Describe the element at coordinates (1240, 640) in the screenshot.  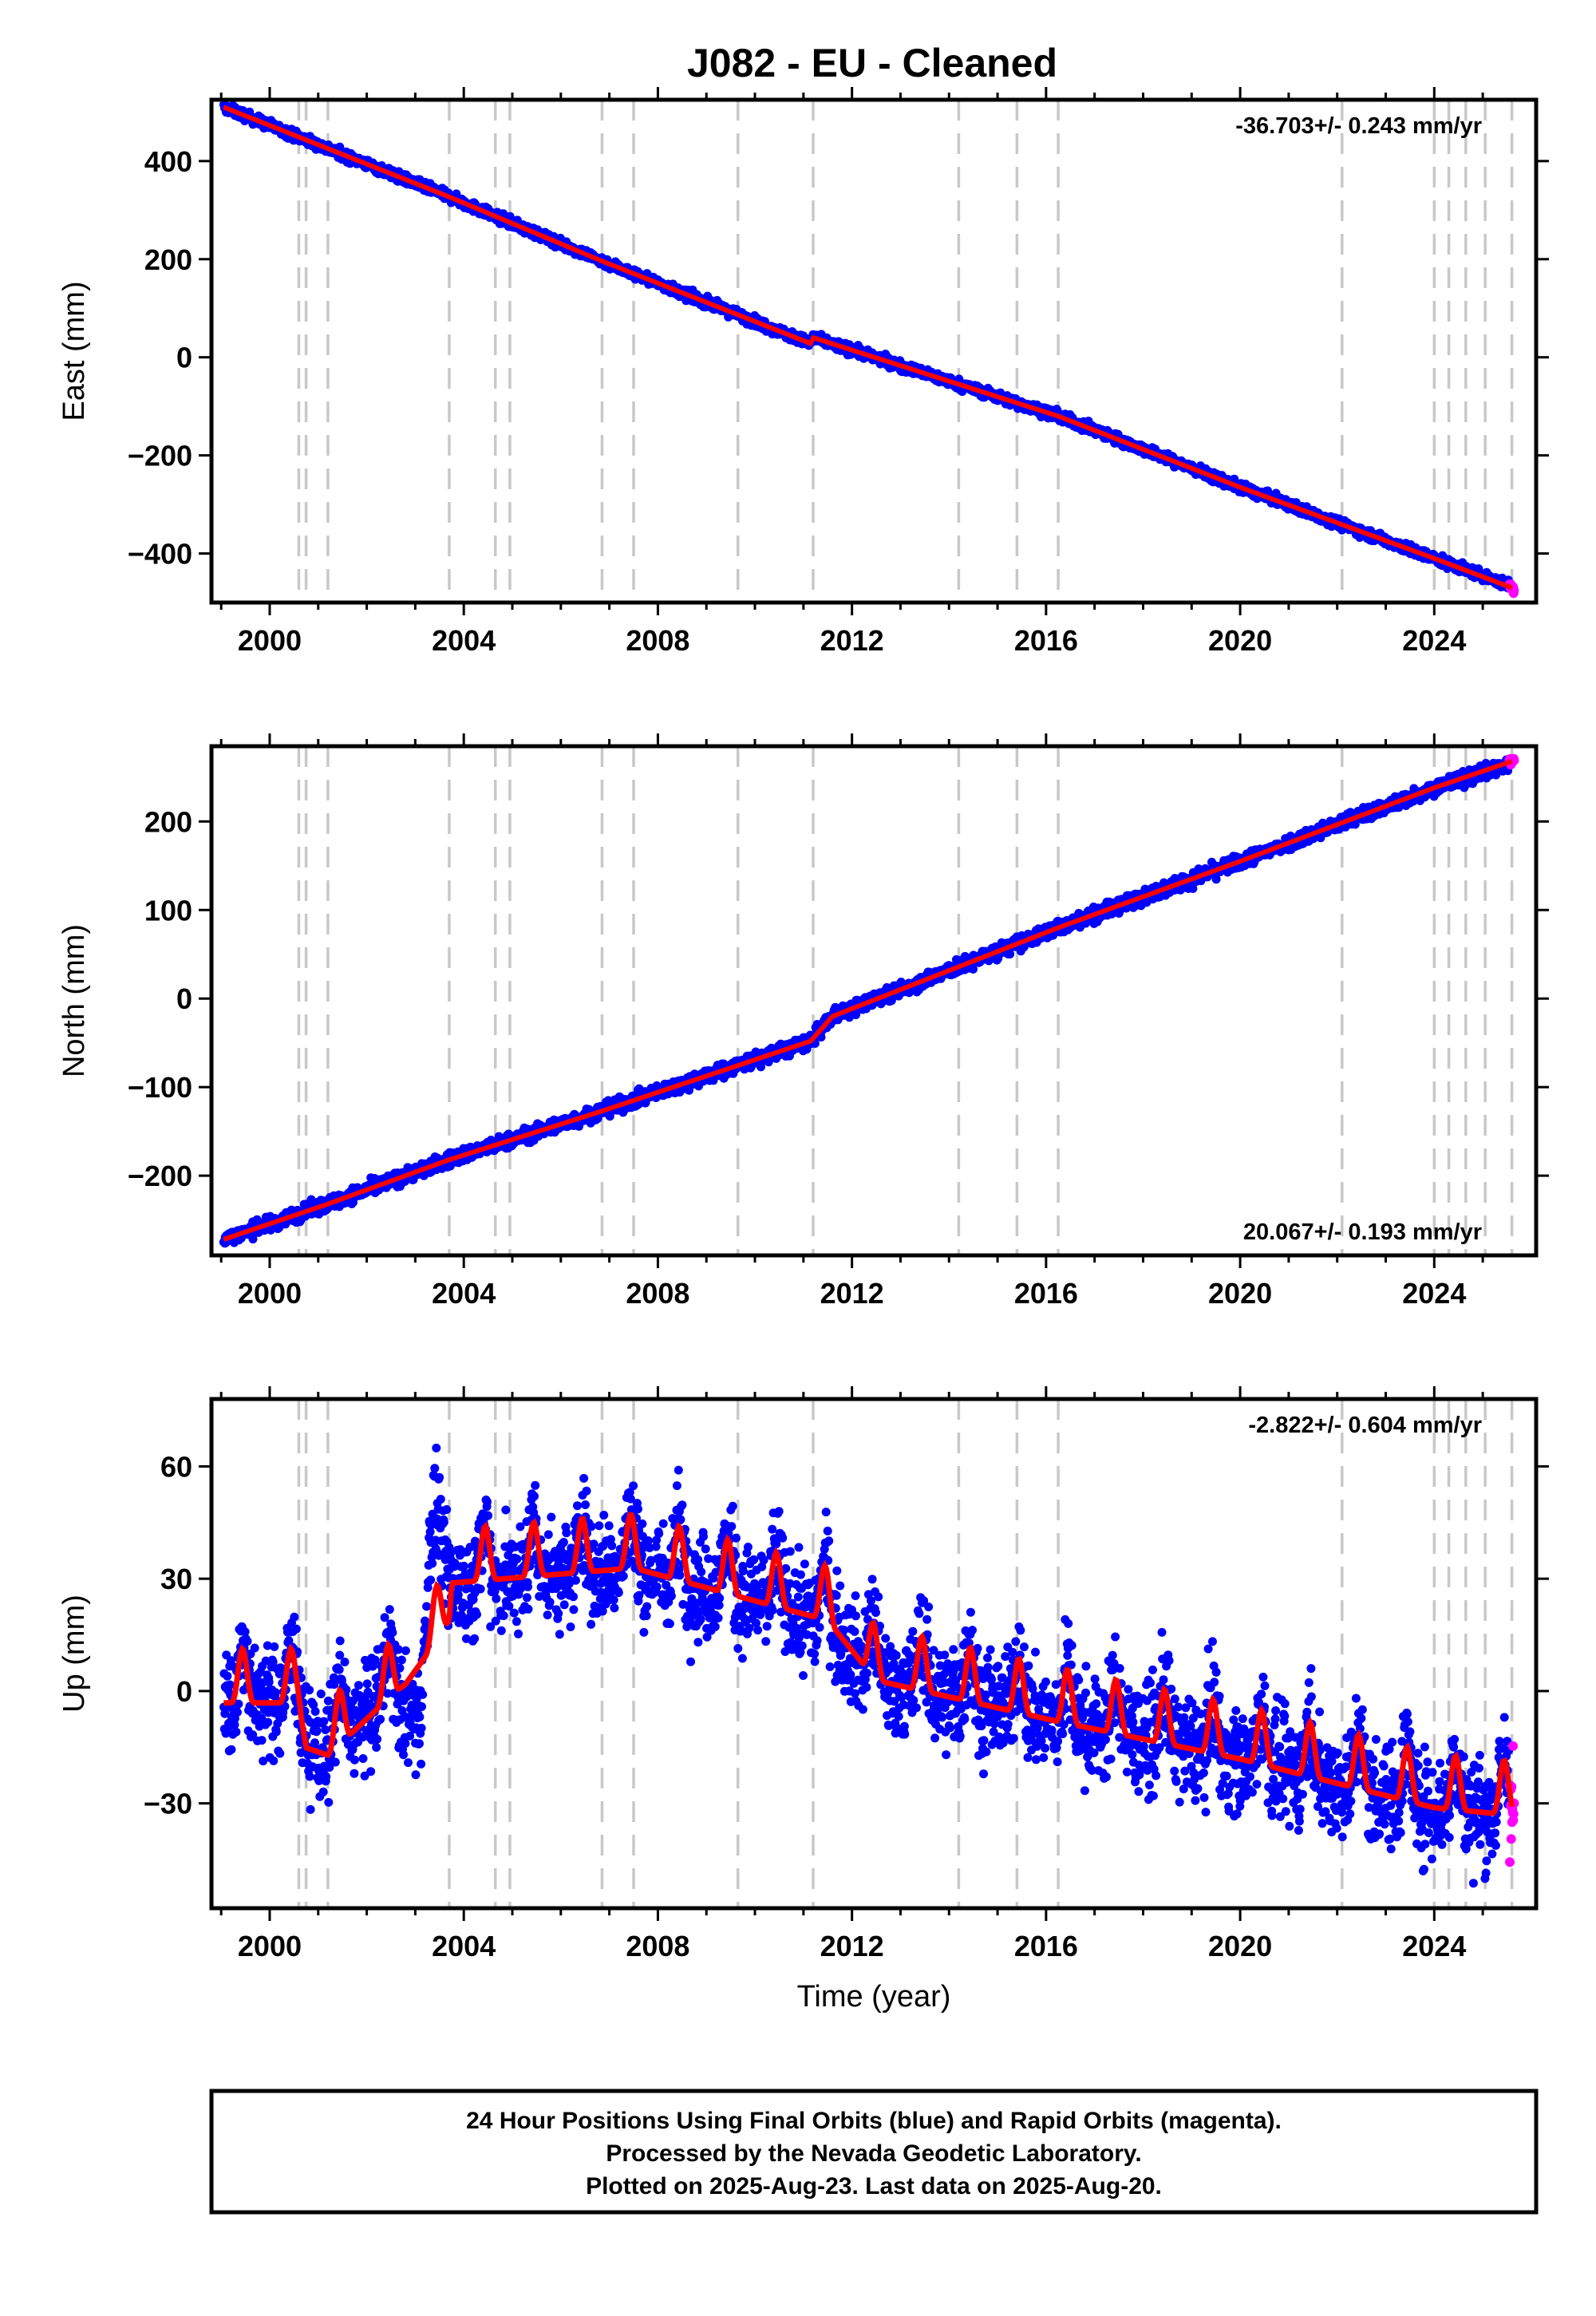
I see `x-tick-label: 2020` at that location.